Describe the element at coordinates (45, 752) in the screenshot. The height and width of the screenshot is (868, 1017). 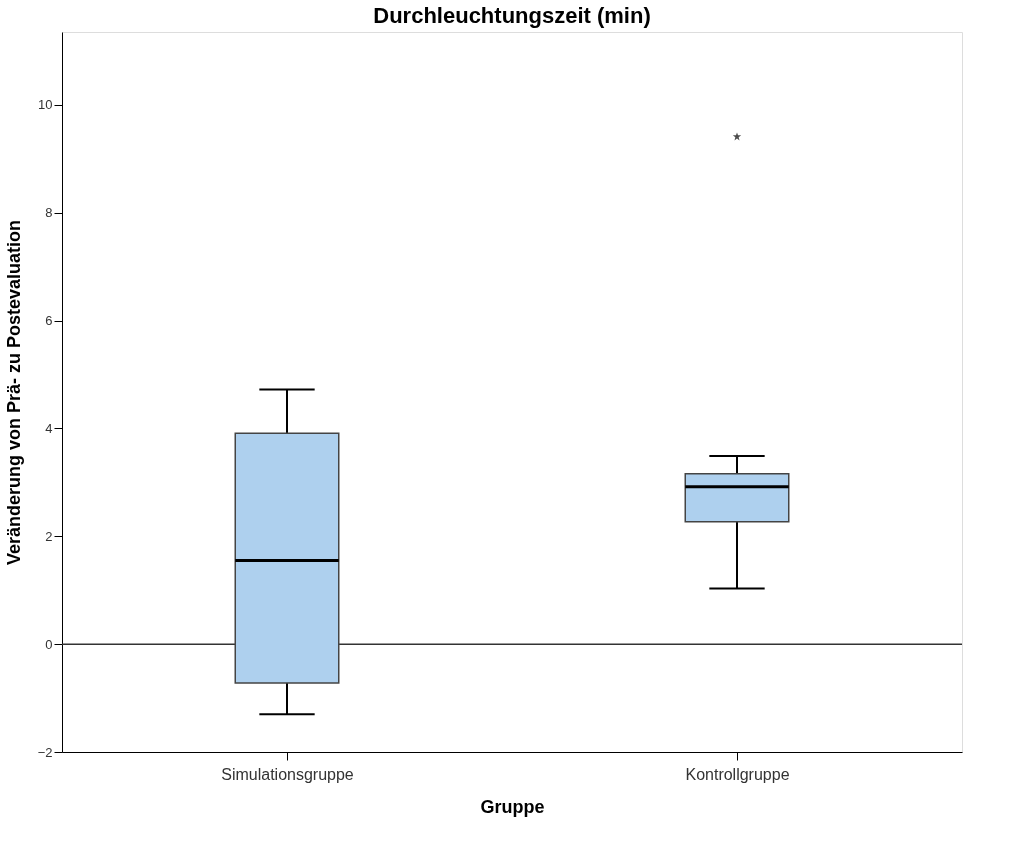
I see `y-tick-label: −2` at that location.